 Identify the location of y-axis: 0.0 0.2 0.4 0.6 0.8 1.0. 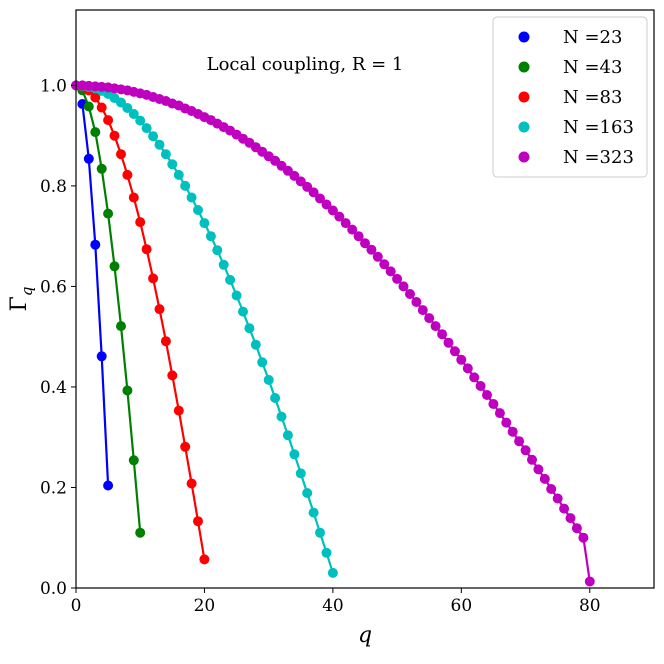
(58, 337).